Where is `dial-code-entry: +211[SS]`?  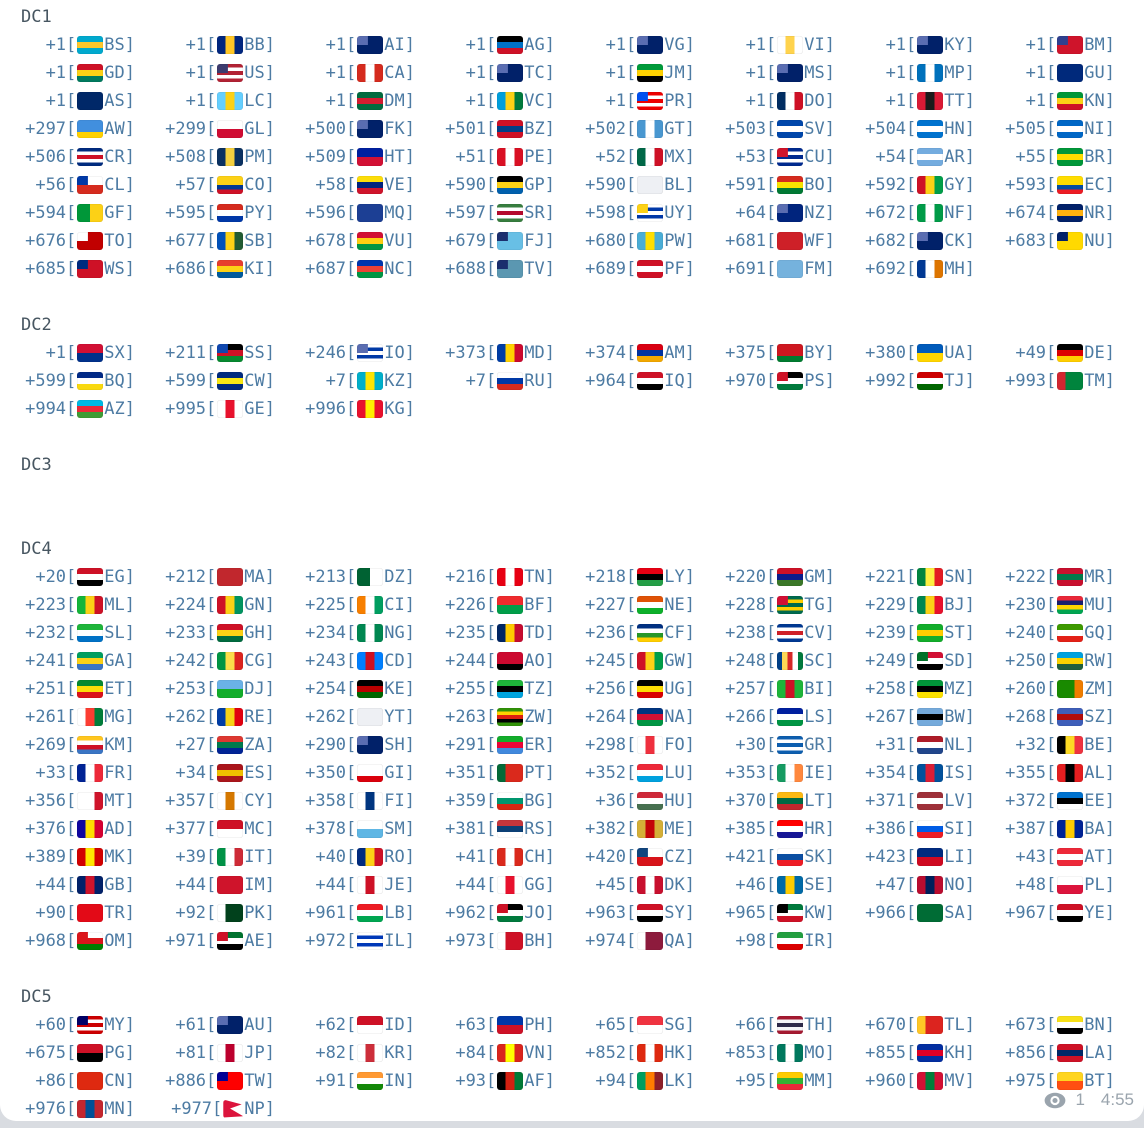
dial-code-entry: +211[SS] is located at coordinates (211, 353).